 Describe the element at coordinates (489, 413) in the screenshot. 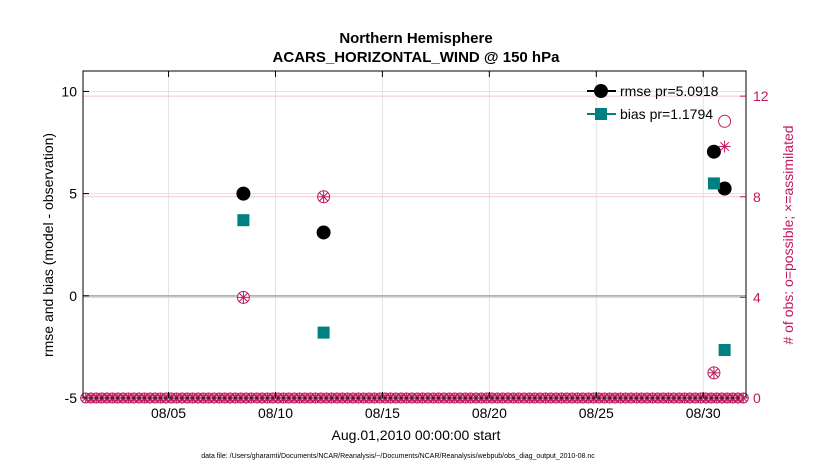

I see `x-tick-label: 08/20` at that location.